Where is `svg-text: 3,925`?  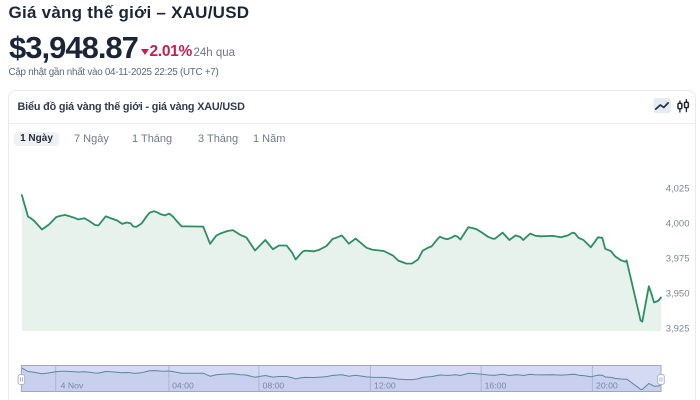 svg-text: 3,925 is located at coordinates (678, 328).